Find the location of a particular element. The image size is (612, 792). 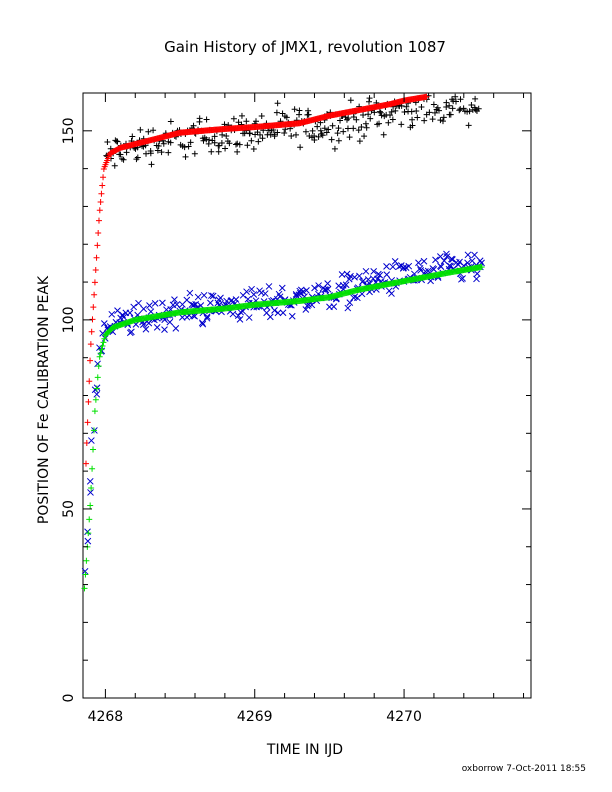

x-tick-label: 4268 is located at coordinates (106, 717).